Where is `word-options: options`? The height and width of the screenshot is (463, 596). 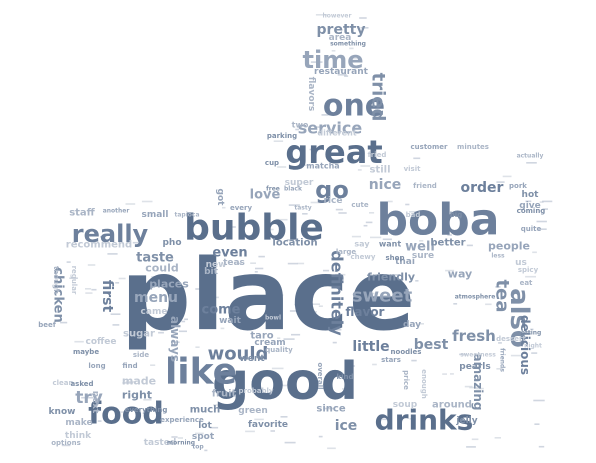 word-options: options is located at coordinates (66, 443).